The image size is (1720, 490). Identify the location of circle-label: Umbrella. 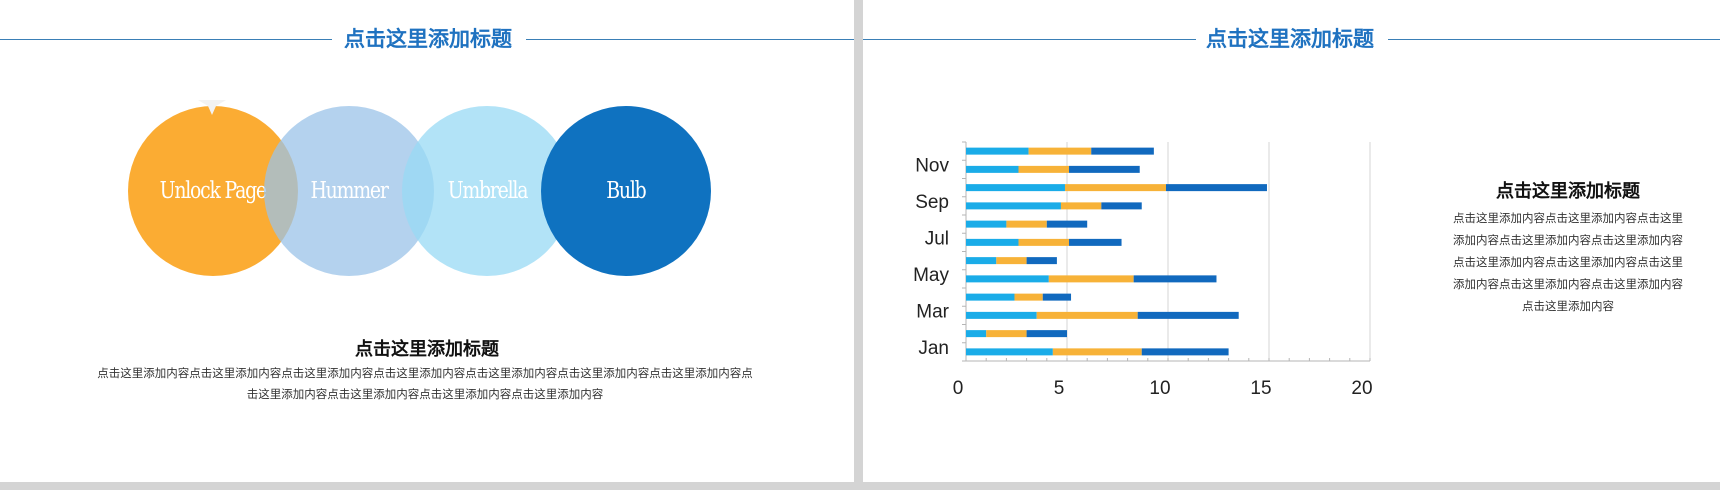
(487, 191).